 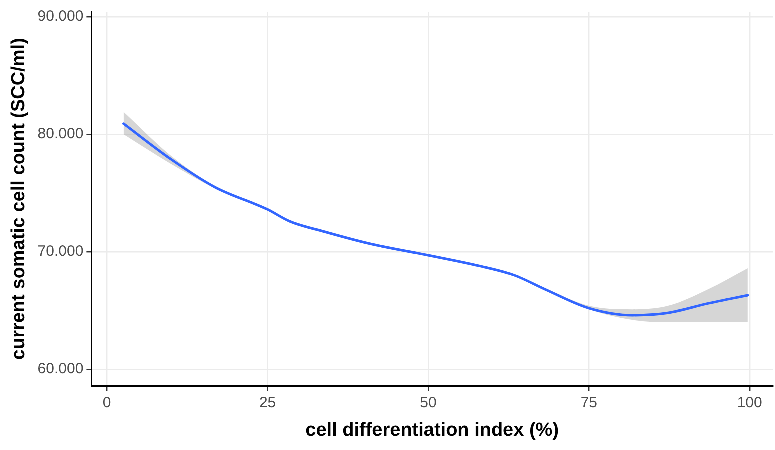 I want to click on x-tick-label: 25, so click(x=267, y=403).